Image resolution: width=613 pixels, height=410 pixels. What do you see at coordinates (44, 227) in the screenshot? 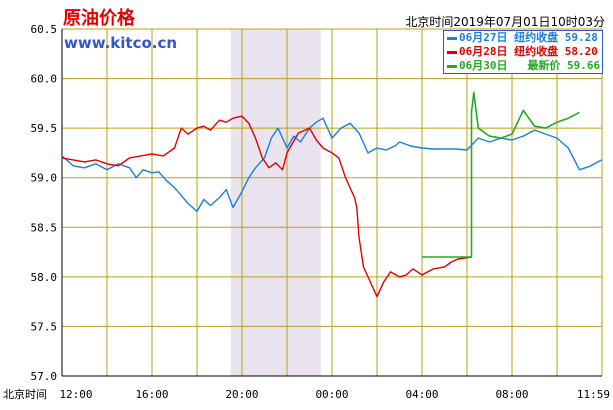
I see `y-tick-label: 58.5` at bounding box center [44, 227].